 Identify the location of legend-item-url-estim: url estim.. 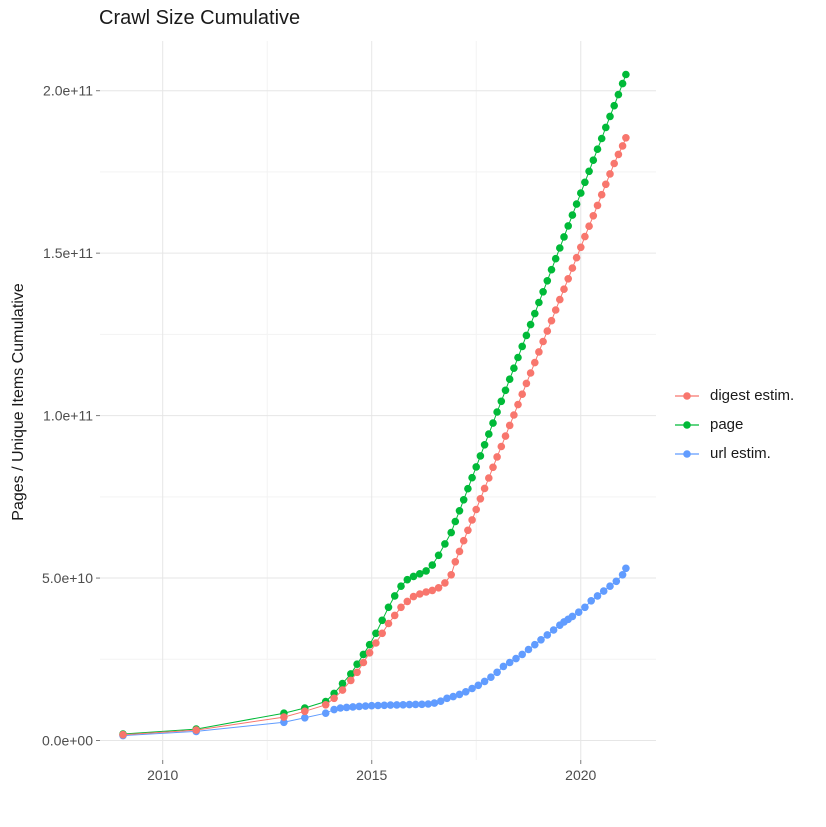
(734, 453).